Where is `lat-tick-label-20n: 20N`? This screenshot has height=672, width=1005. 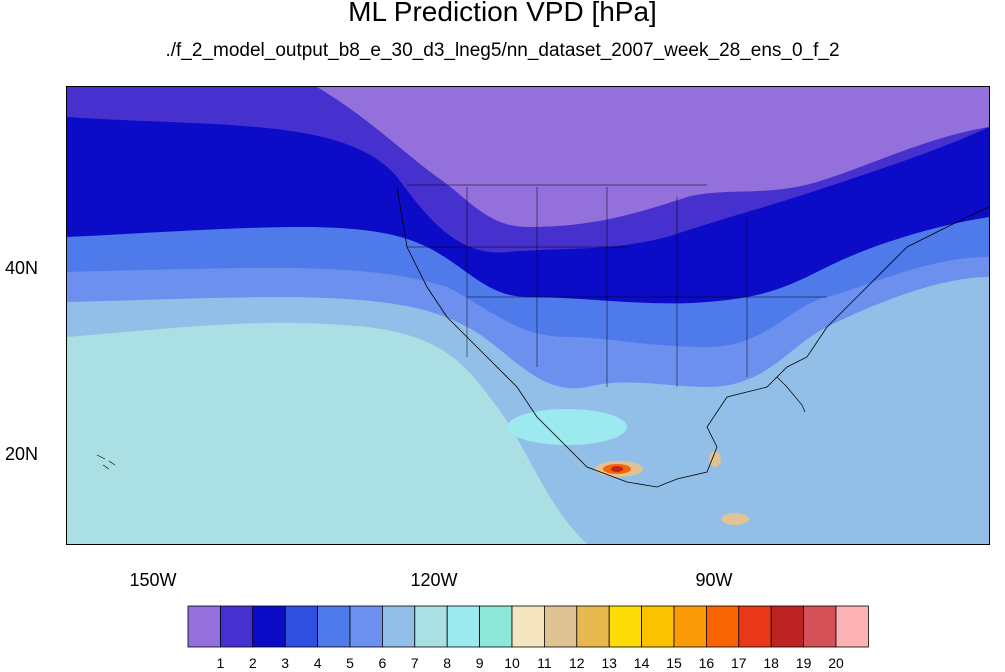 lat-tick-label-20n: 20N is located at coordinates (21, 454).